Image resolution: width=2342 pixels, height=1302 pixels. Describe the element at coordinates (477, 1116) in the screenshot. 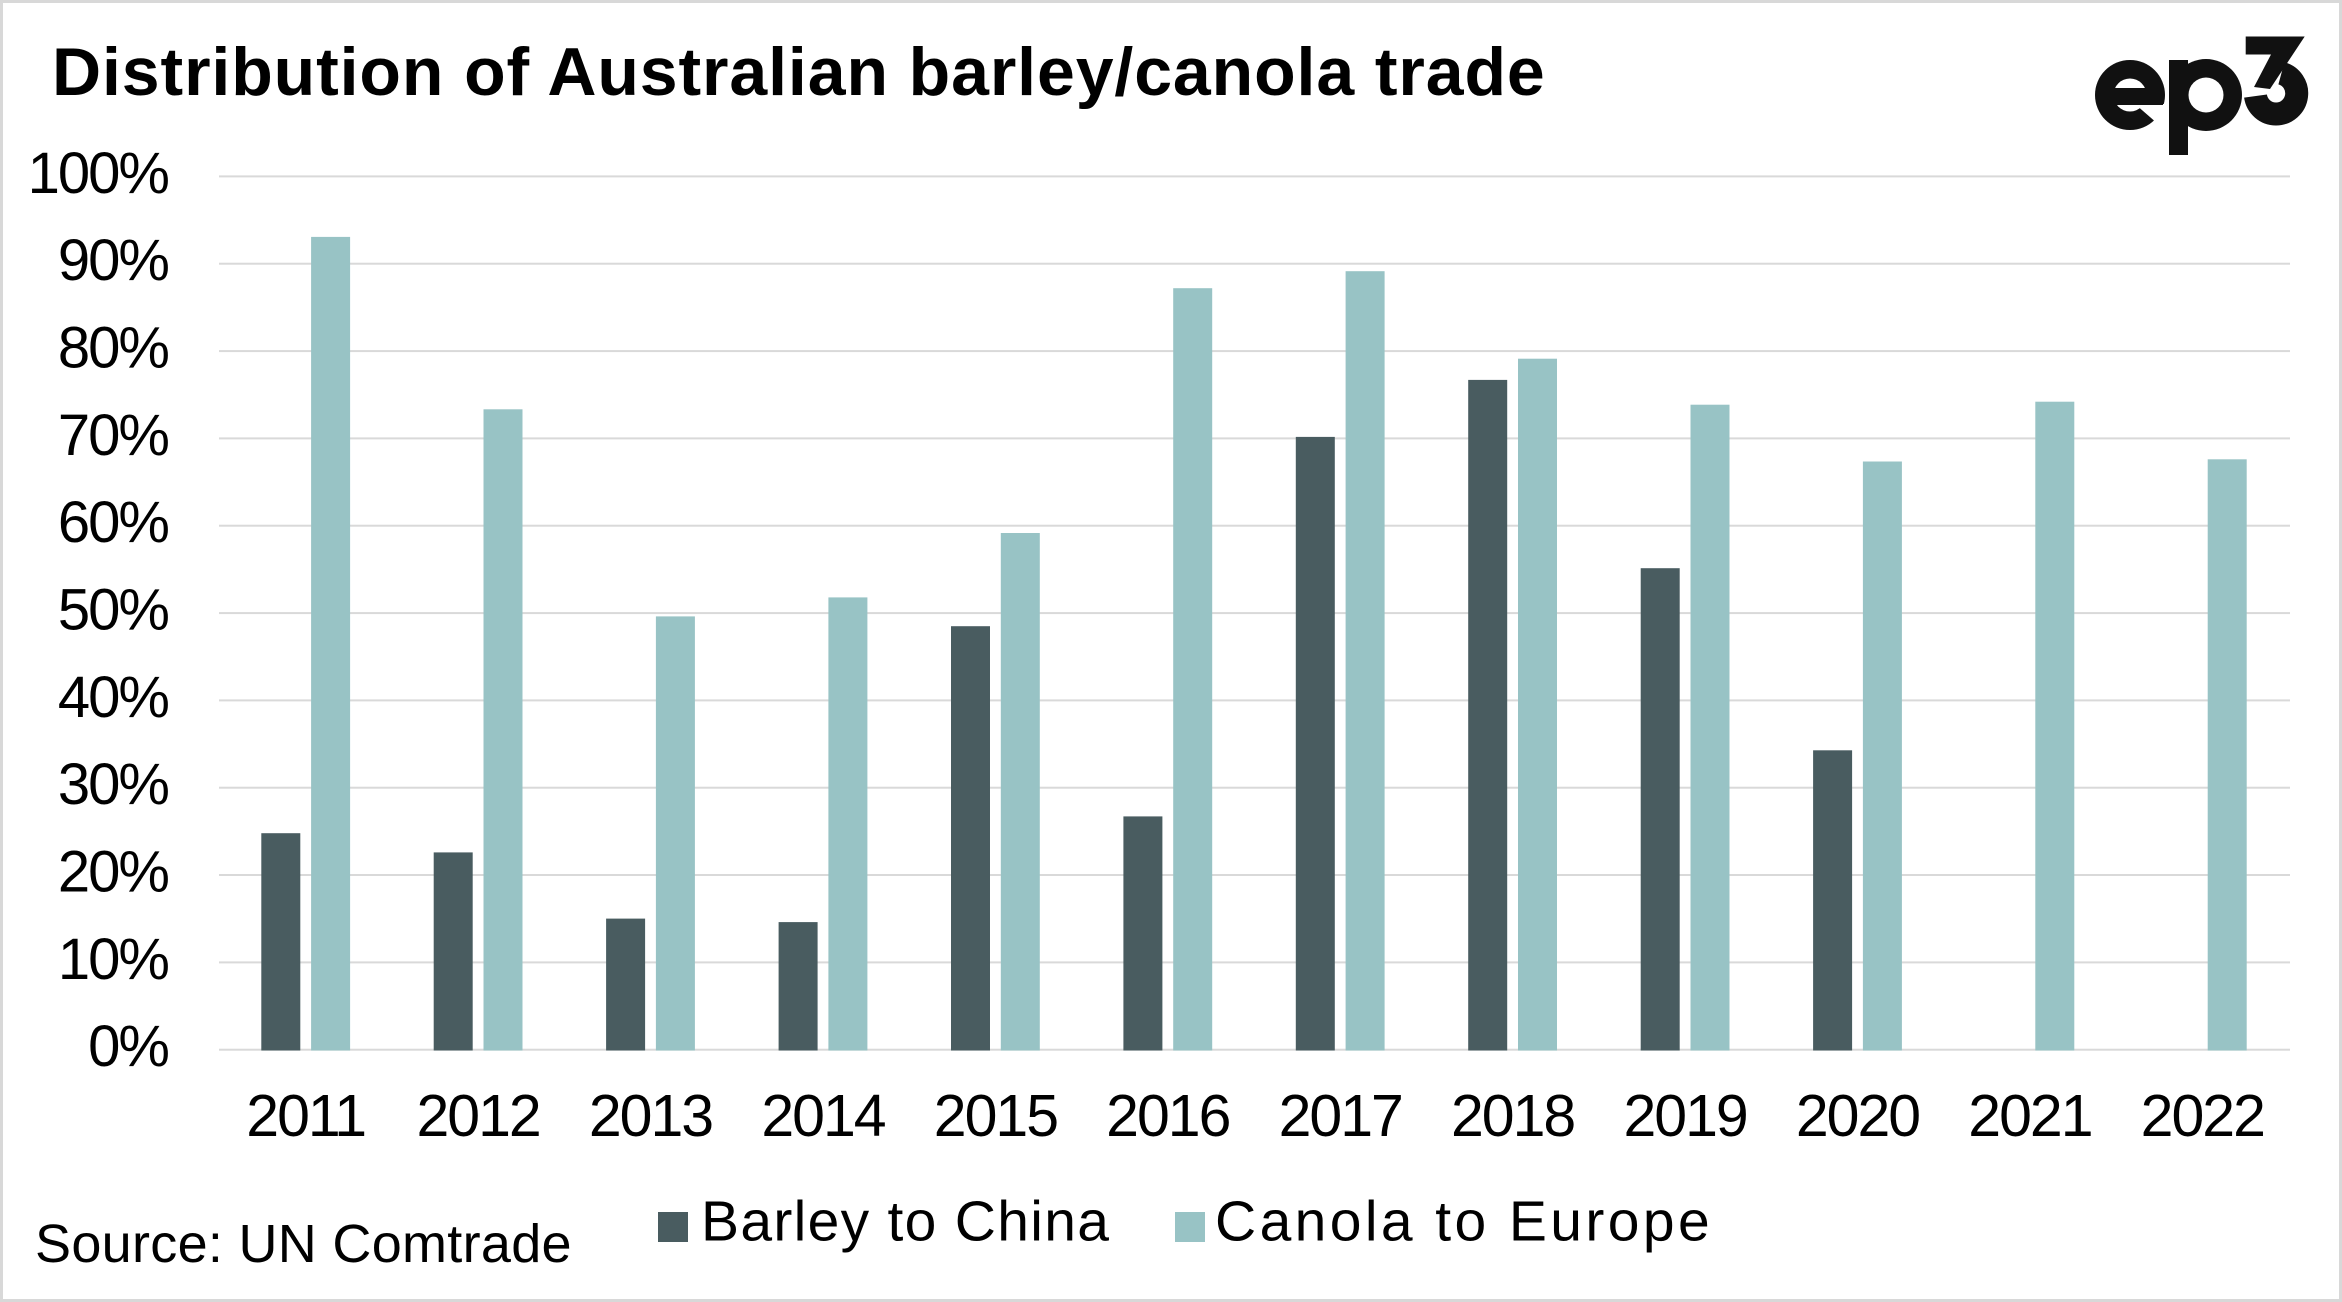

I see `svg-text: 2012` at that location.